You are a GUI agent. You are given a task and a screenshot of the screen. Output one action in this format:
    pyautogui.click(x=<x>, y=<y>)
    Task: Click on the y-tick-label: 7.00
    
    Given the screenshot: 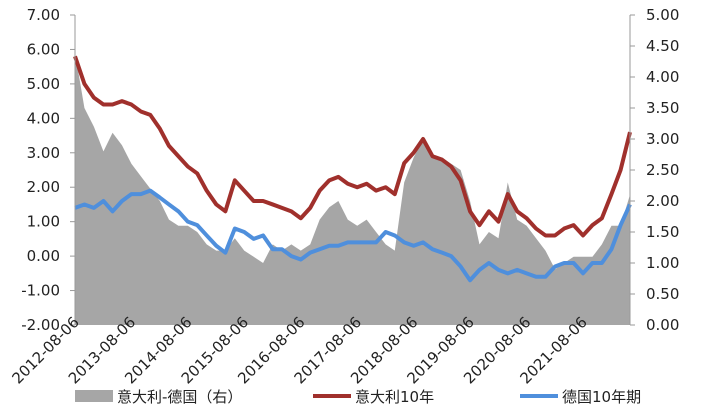 What is the action you would take?
    pyautogui.click(x=43, y=15)
    